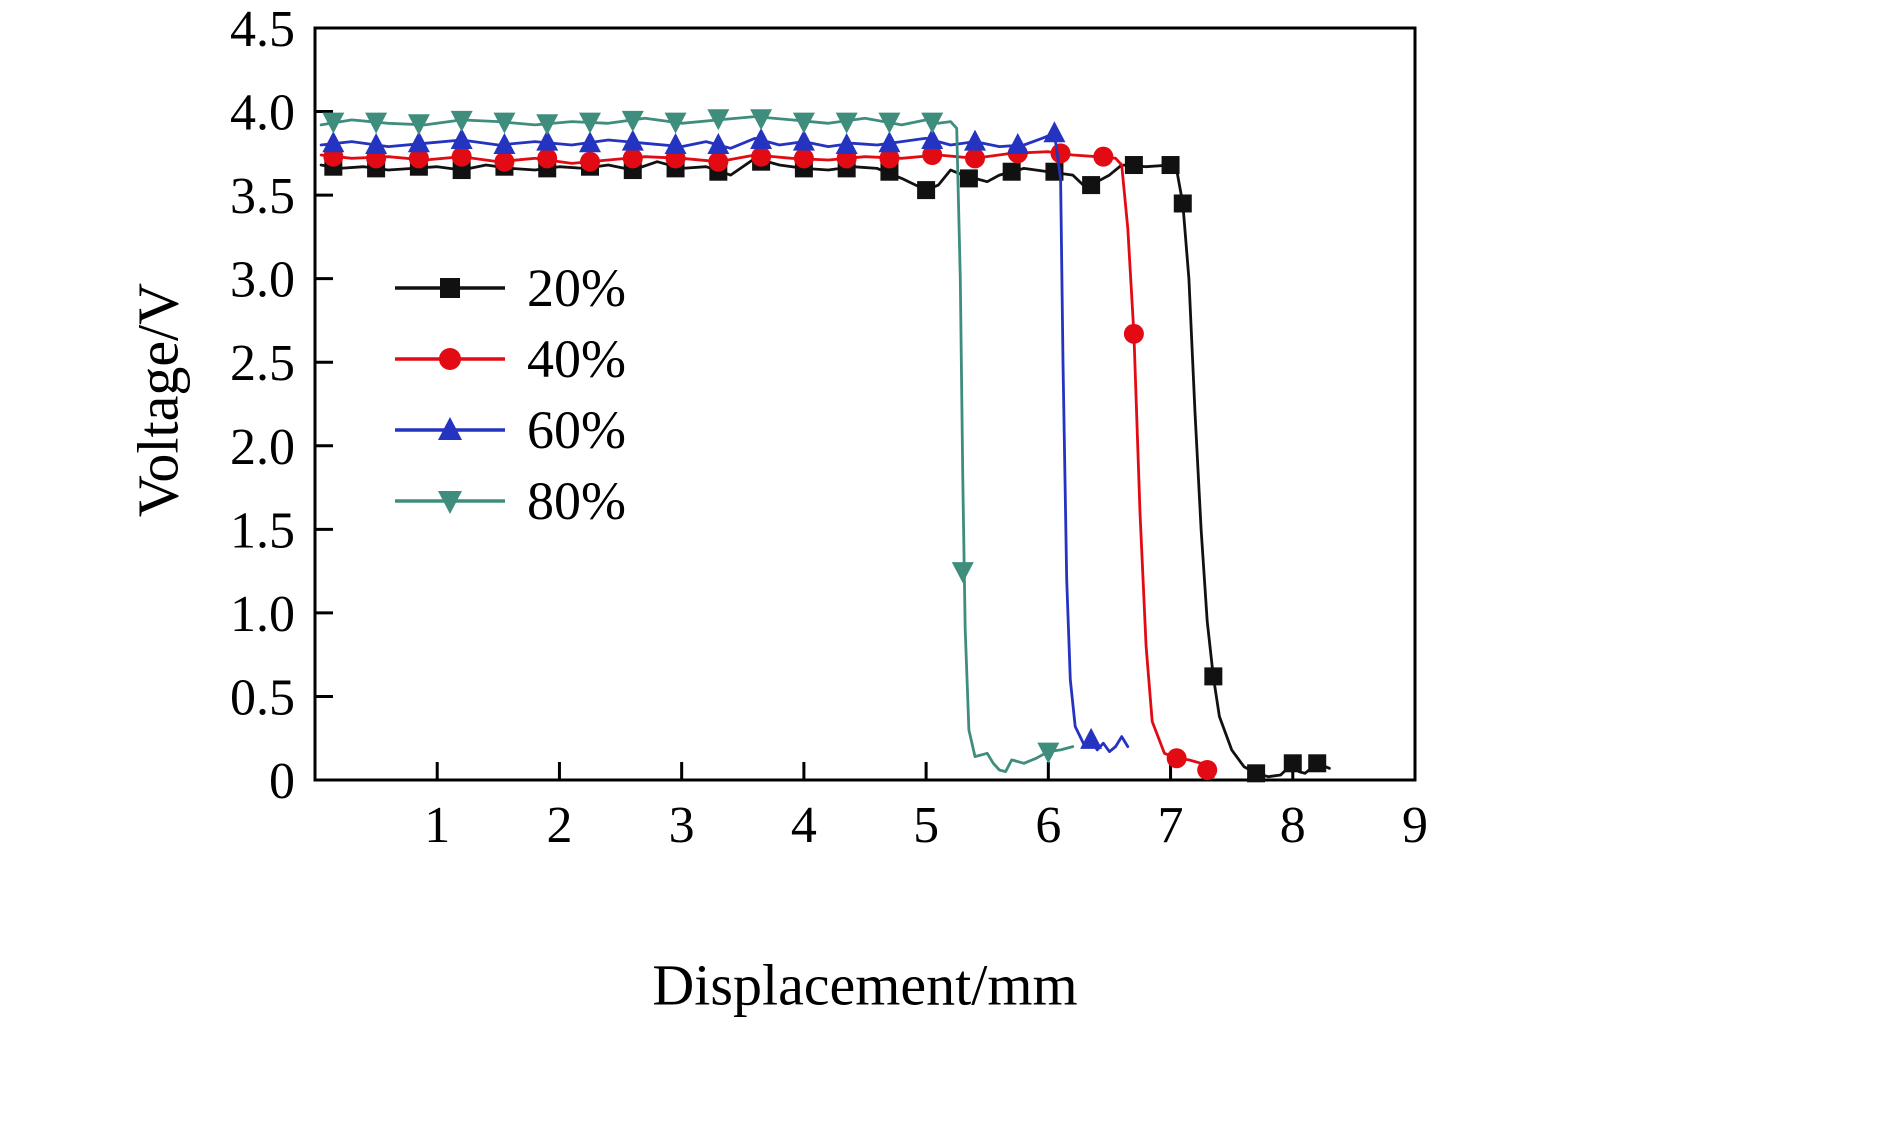 The height and width of the screenshot is (1125, 1890). Describe the element at coordinates (262, 447) in the screenshot. I see `y-tick-label: 2.0` at that location.